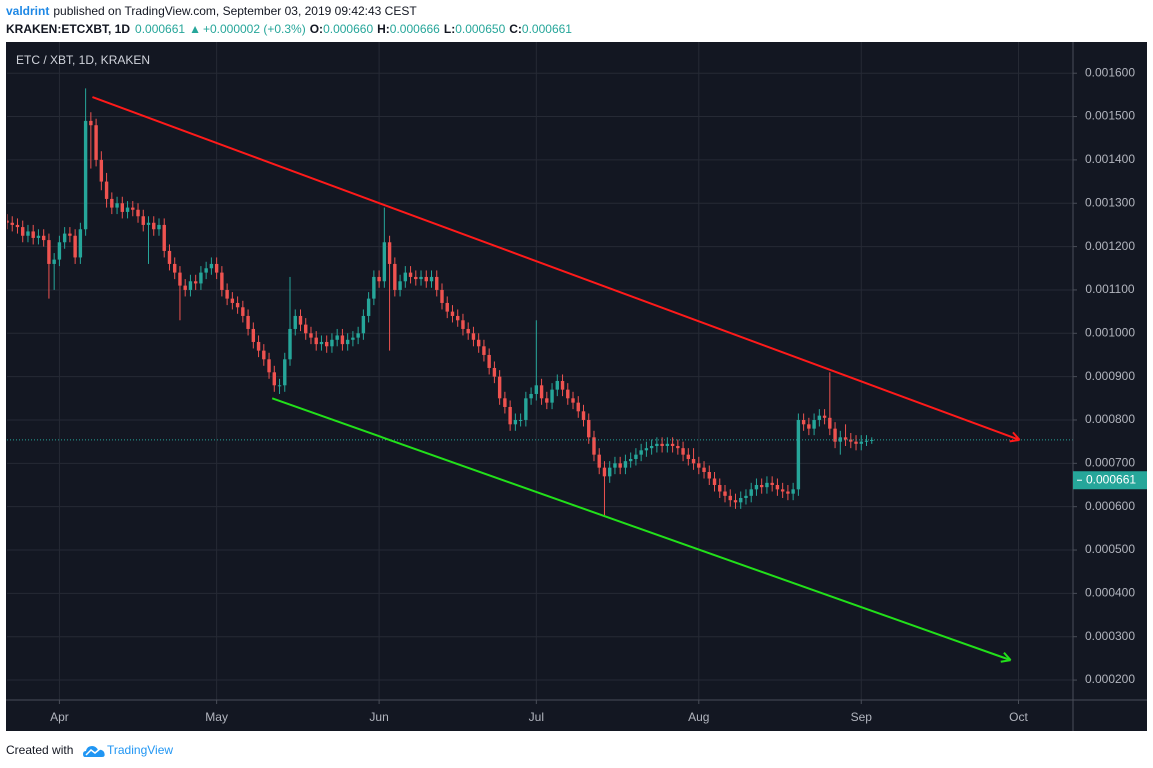  What do you see at coordinates (27, 11) in the screenshot?
I see `author: valdrint` at bounding box center [27, 11].